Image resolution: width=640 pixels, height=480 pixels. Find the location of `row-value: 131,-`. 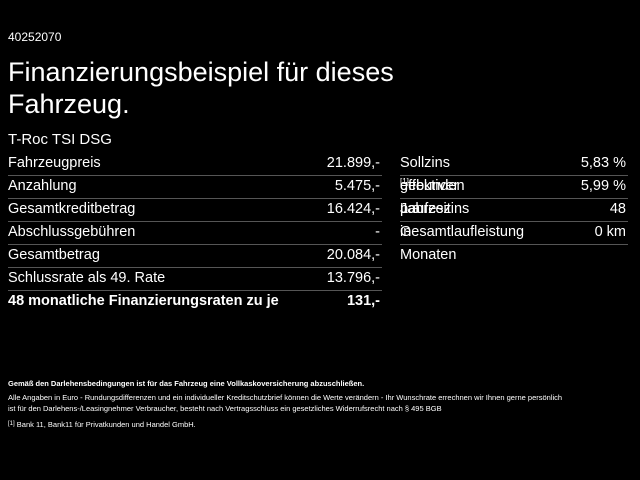

row-value: 131,- is located at coordinates (363, 301).